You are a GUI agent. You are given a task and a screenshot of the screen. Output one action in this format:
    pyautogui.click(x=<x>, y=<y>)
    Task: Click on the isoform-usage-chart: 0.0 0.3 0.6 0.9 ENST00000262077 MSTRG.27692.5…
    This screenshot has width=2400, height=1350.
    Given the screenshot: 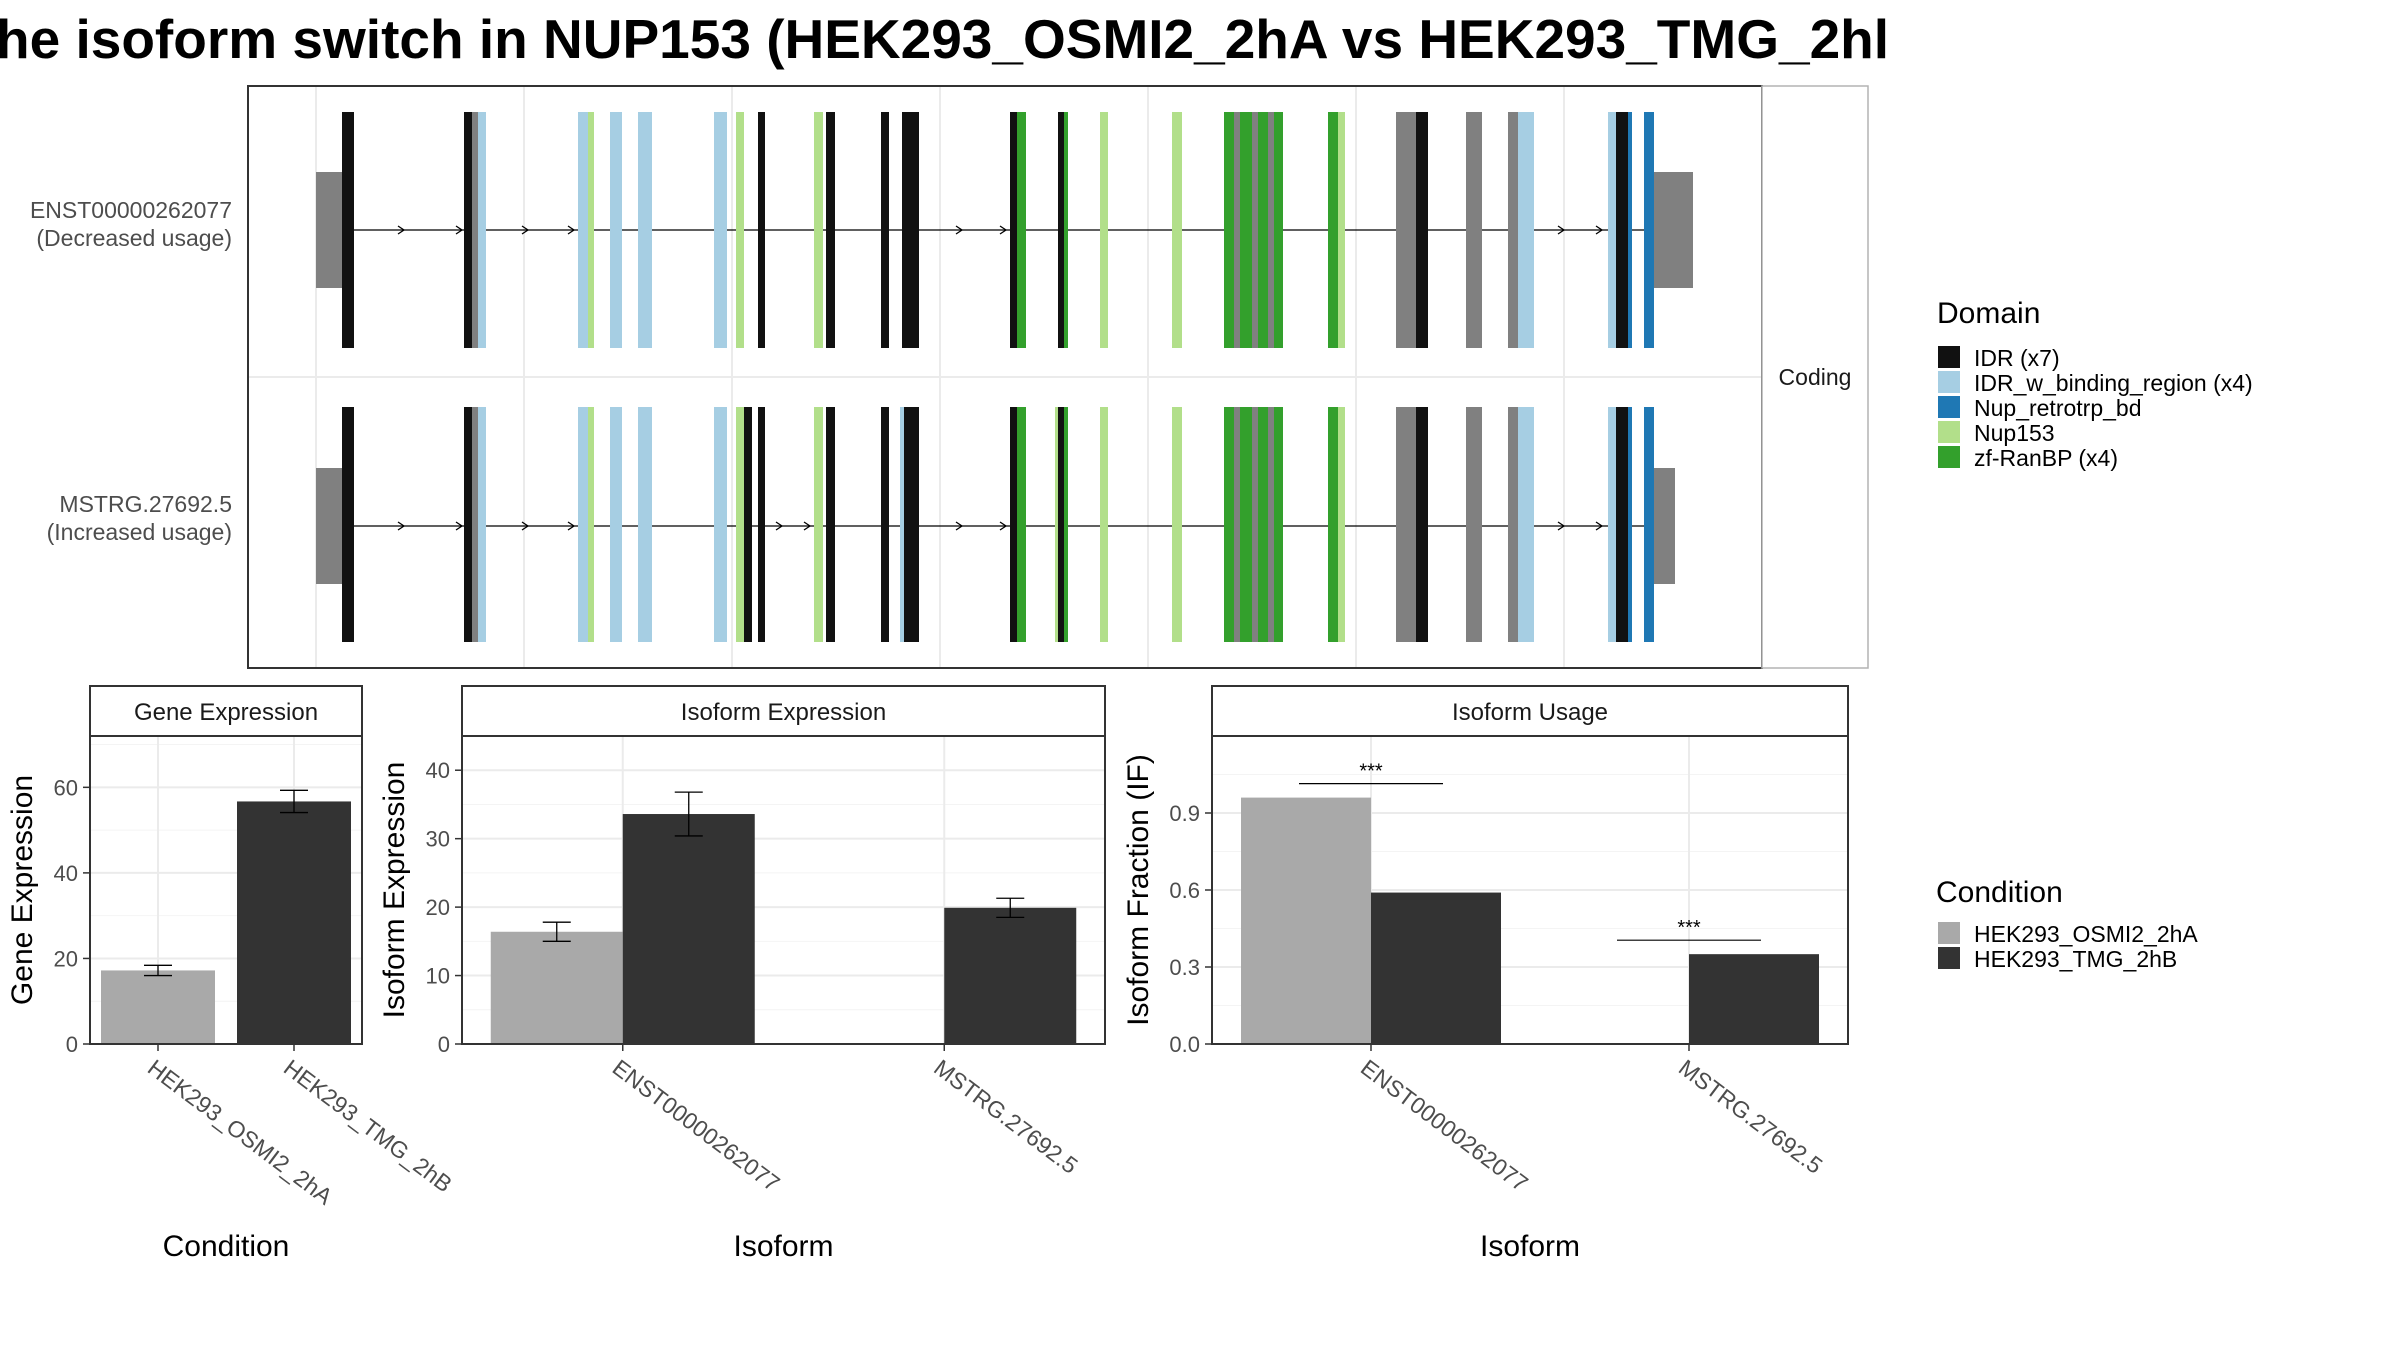 What is the action you would take?
    pyautogui.click(x=1485, y=974)
    